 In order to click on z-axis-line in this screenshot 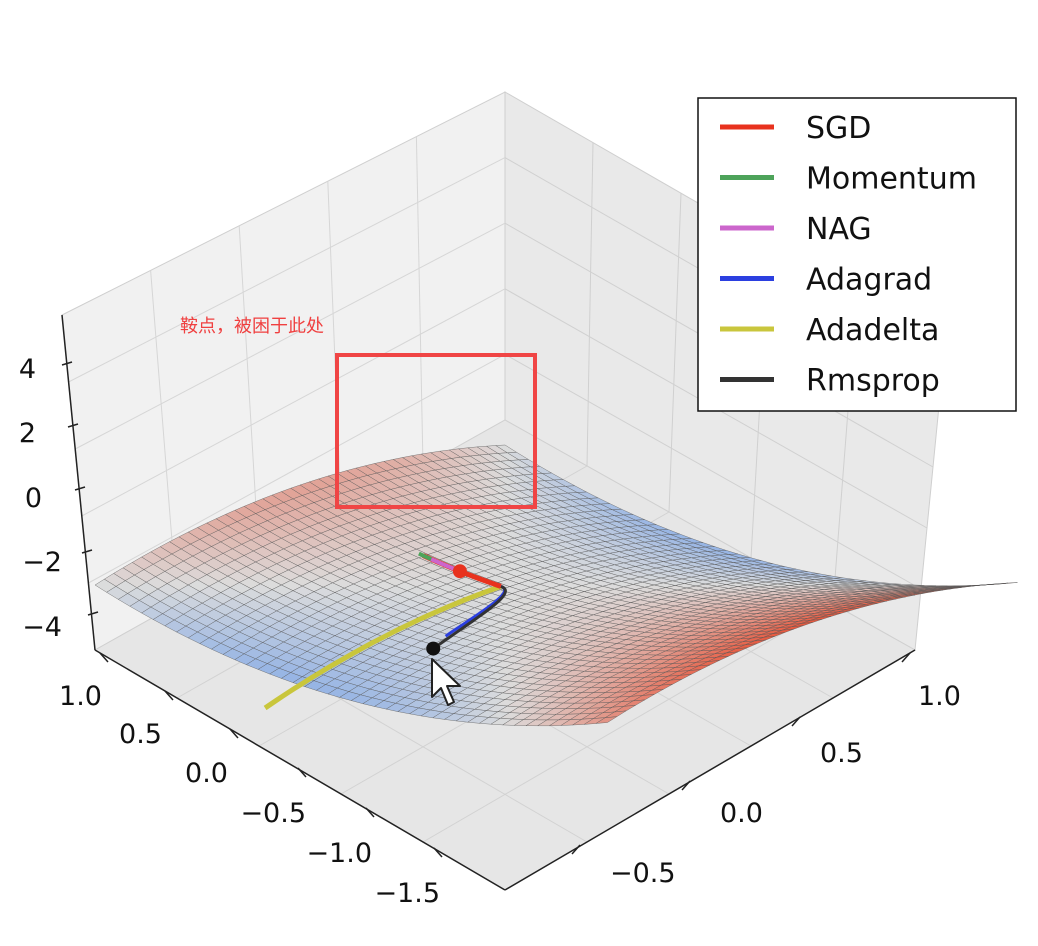, I will do `click(78, 482)`.